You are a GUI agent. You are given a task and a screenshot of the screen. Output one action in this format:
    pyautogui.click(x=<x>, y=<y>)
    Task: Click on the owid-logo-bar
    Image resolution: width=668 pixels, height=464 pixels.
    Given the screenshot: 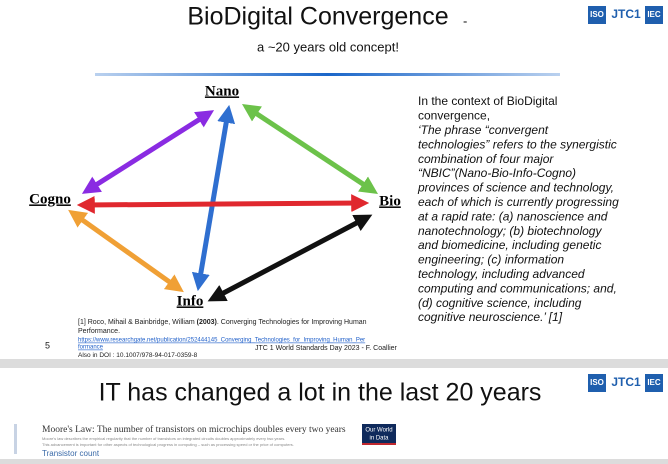 What is the action you would take?
    pyautogui.click(x=379, y=444)
    